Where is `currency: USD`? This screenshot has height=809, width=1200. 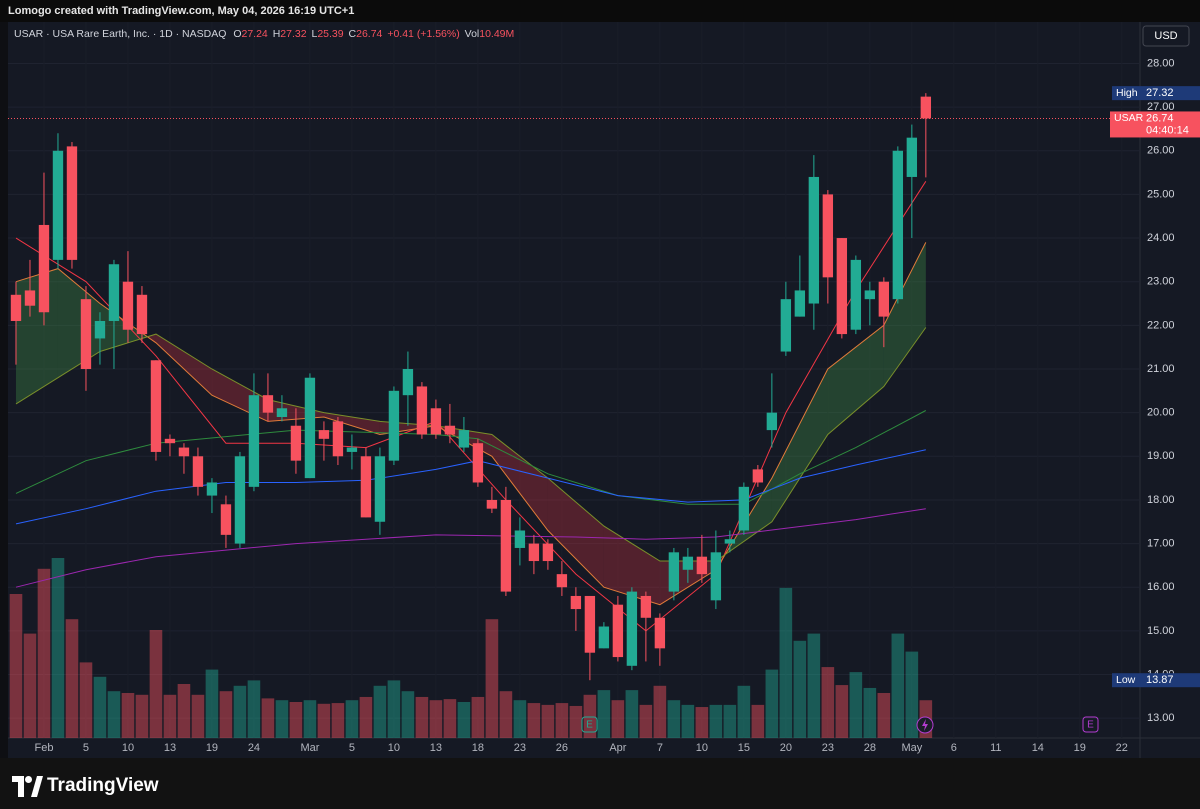 currency: USD is located at coordinates (1165, 36).